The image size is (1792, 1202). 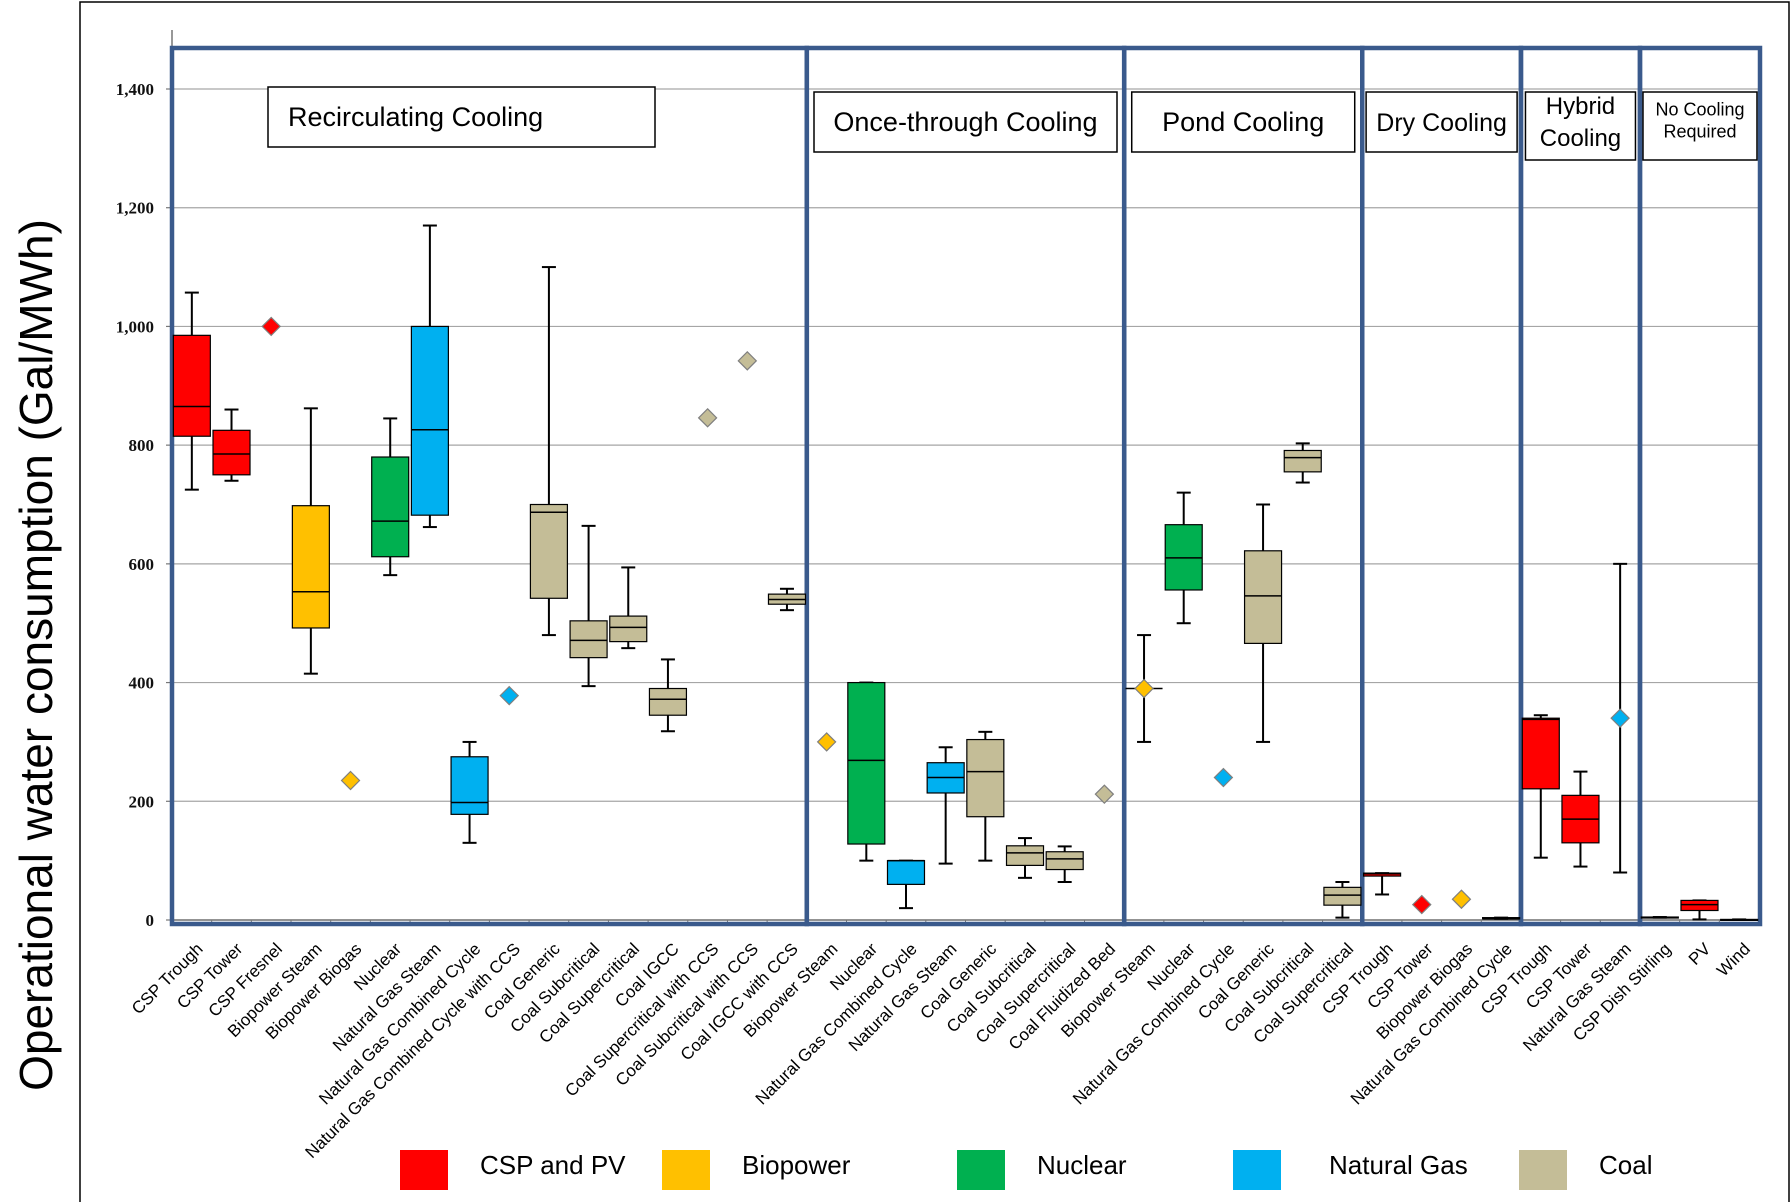 I want to click on y-tick-label: 1,000, so click(x=135, y=326).